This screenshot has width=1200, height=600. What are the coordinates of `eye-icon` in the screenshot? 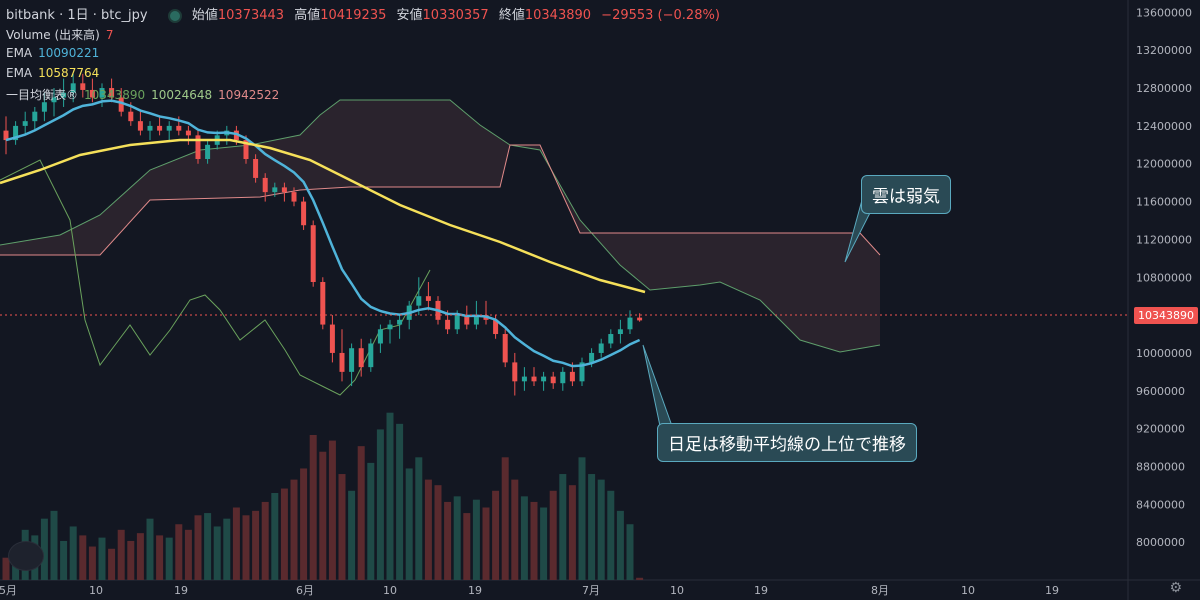 It's located at (174, 15).